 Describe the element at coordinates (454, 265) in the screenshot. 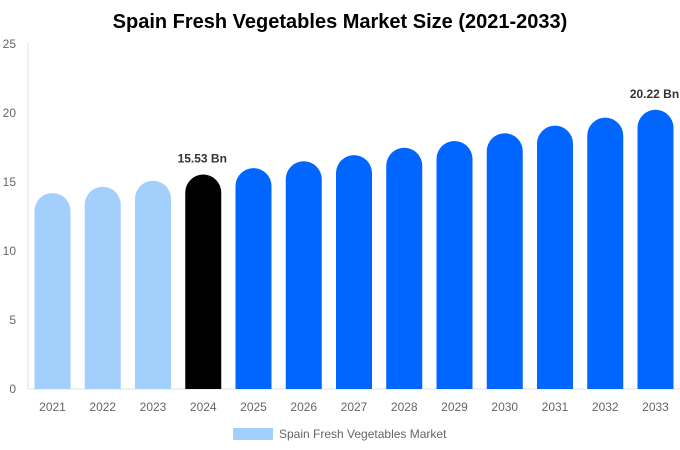

I see `bar-2029` at that location.